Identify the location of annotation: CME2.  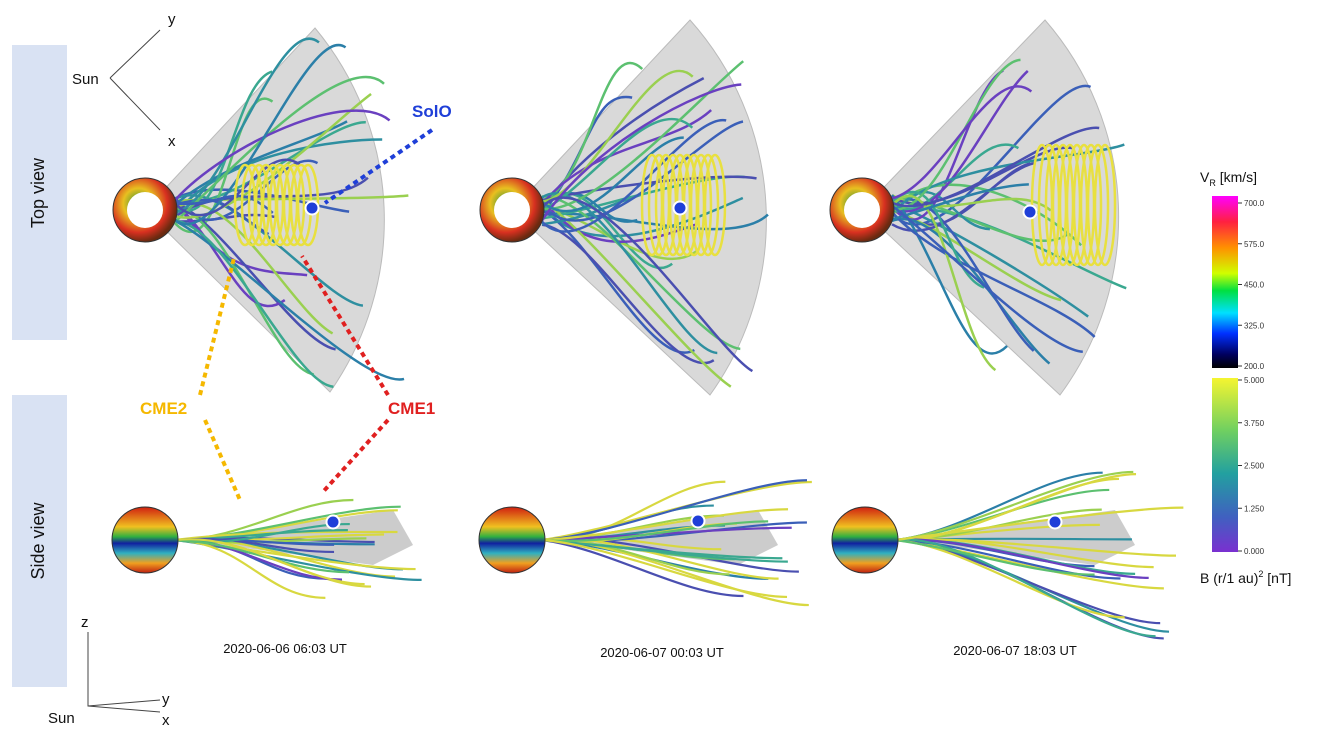
(163, 408).